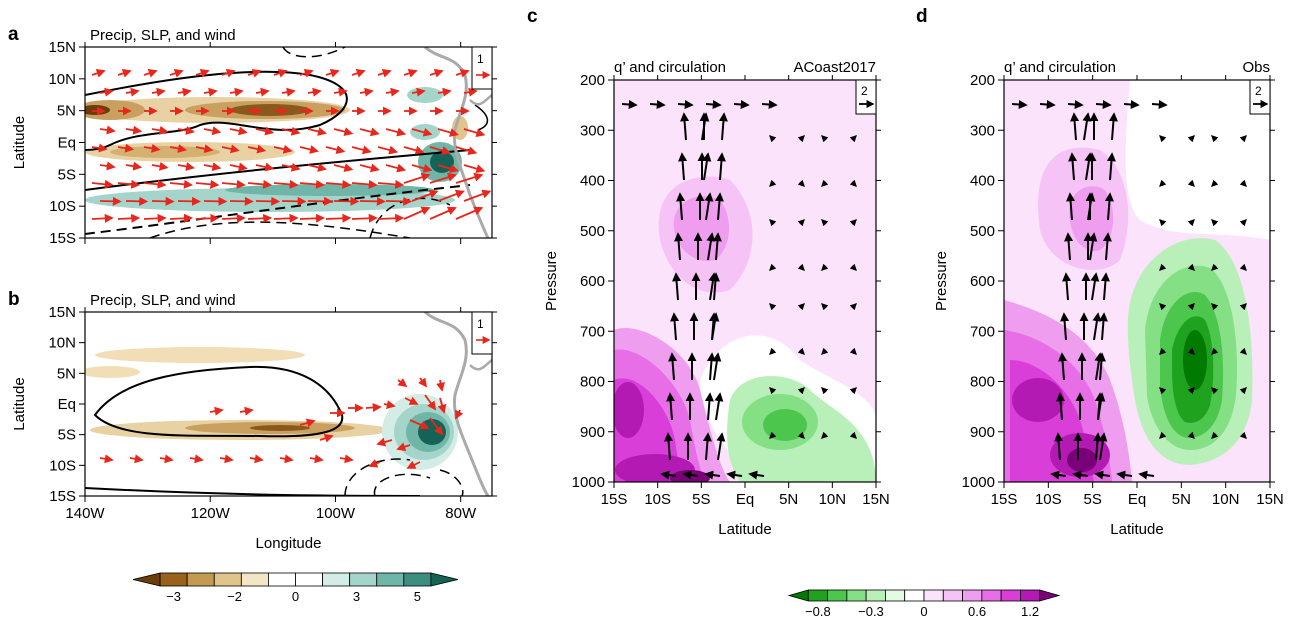 Image resolution: width=1300 pixels, height=630 pixels. Describe the element at coordinates (982, 331) in the screenshot. I see `y-tick-label: 700` at that location.